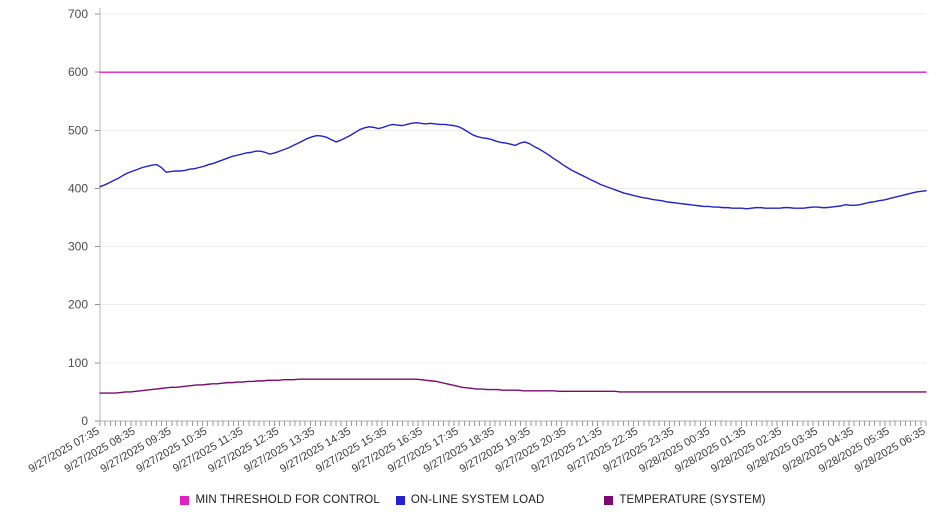  I want to click on legend-item-label: MIN THRESHOLD FOR CONTROL, so click(287, 500).